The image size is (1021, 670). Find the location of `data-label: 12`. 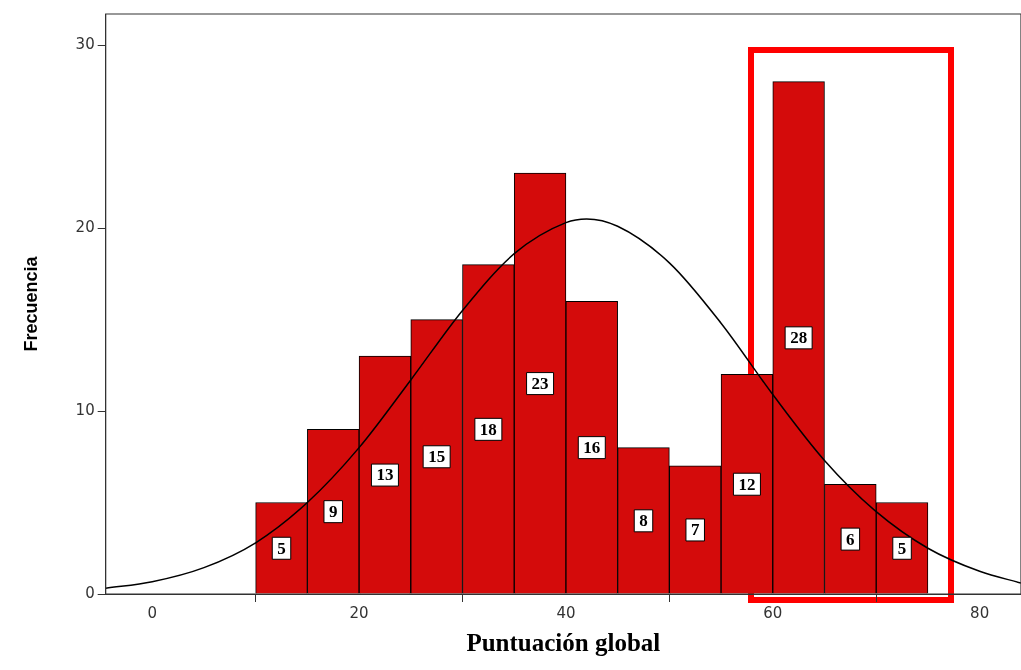

data-label: 12 is located at coordinates (747, 484).